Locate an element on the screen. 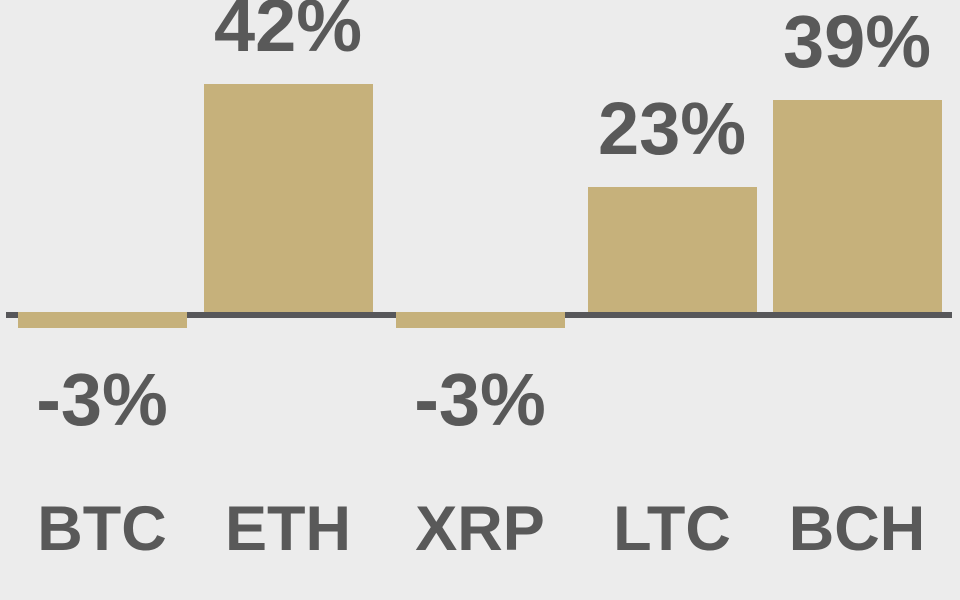 This screenshot has width=960, height=600. bar-xrp is located at coordinates (480, 320).